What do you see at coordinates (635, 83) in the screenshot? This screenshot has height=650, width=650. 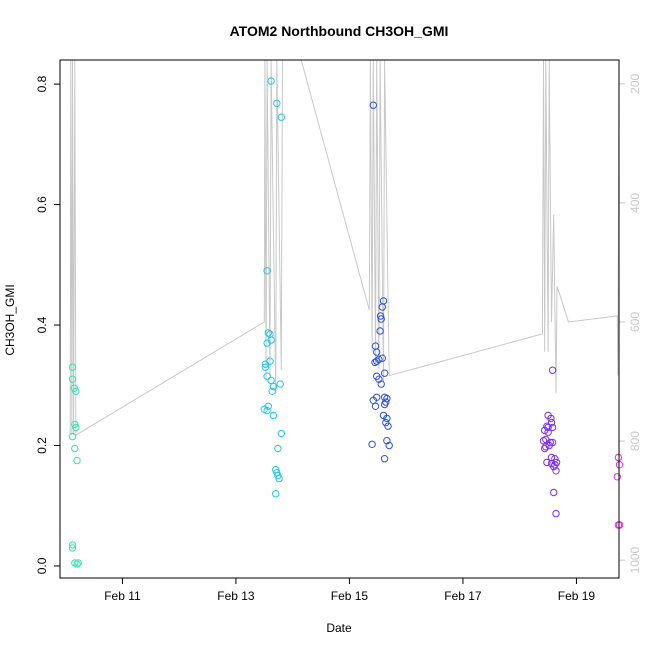 I see `y2-tick-label: 200` at bounding box center [635, 83].